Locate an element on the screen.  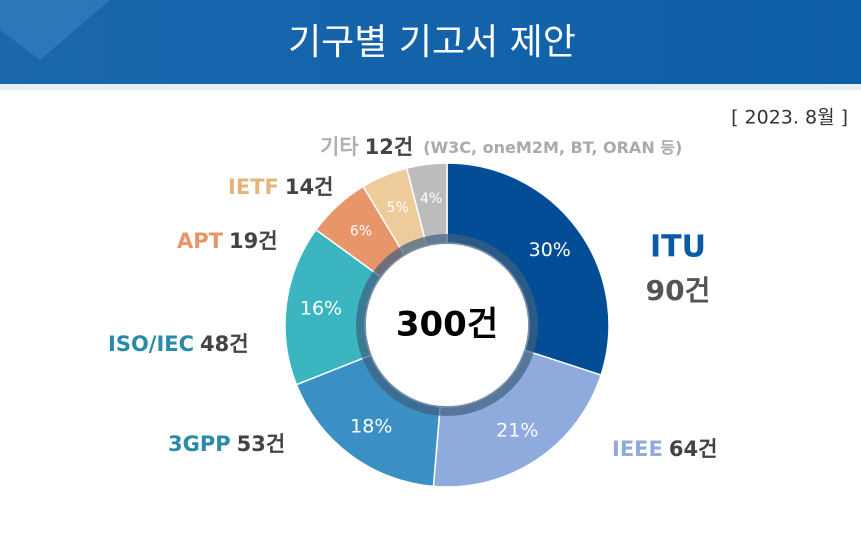
inner-ring is located at coordinates (447, 325).